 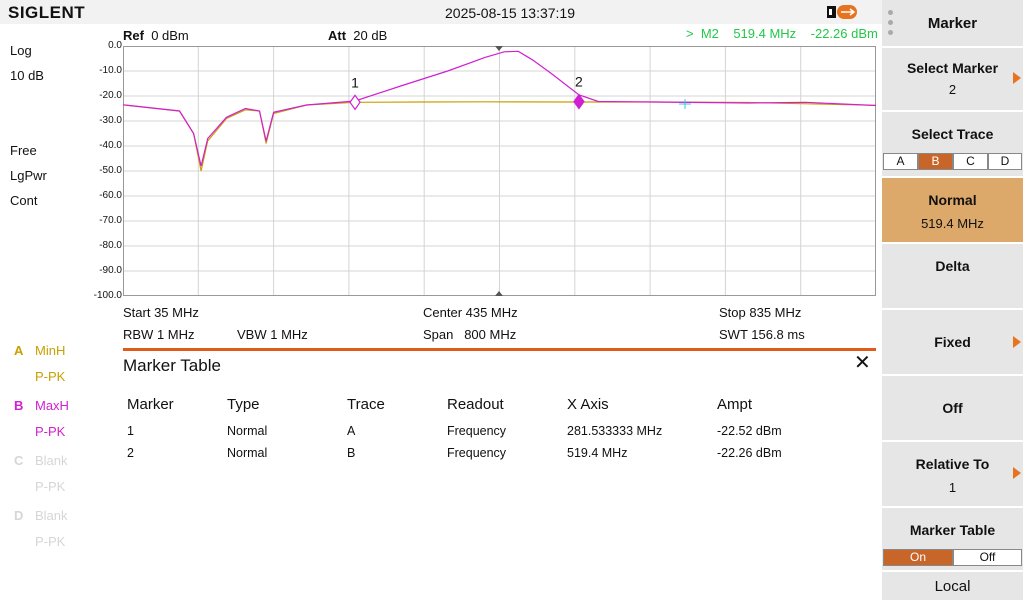 I want to click on trace-letter: C, so click(x=19, y=460).